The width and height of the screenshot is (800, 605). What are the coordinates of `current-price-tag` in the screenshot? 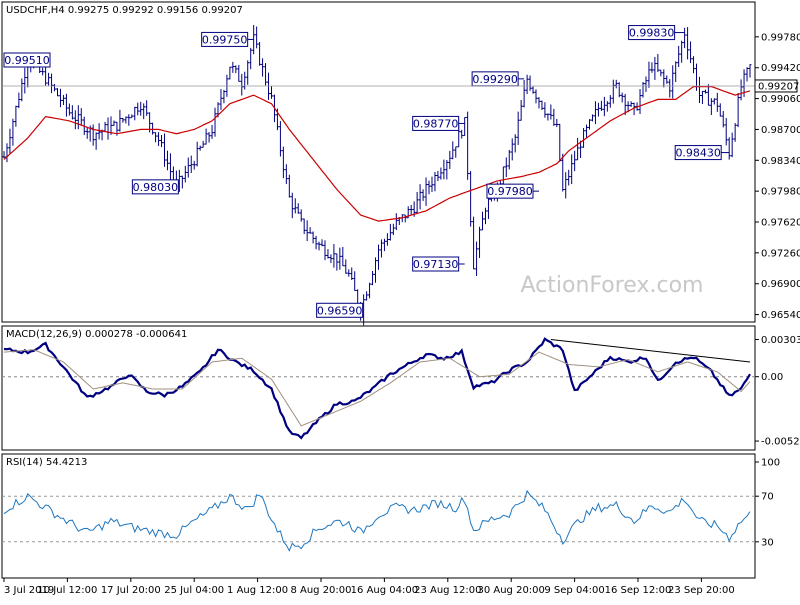 It's located at (776, 86).